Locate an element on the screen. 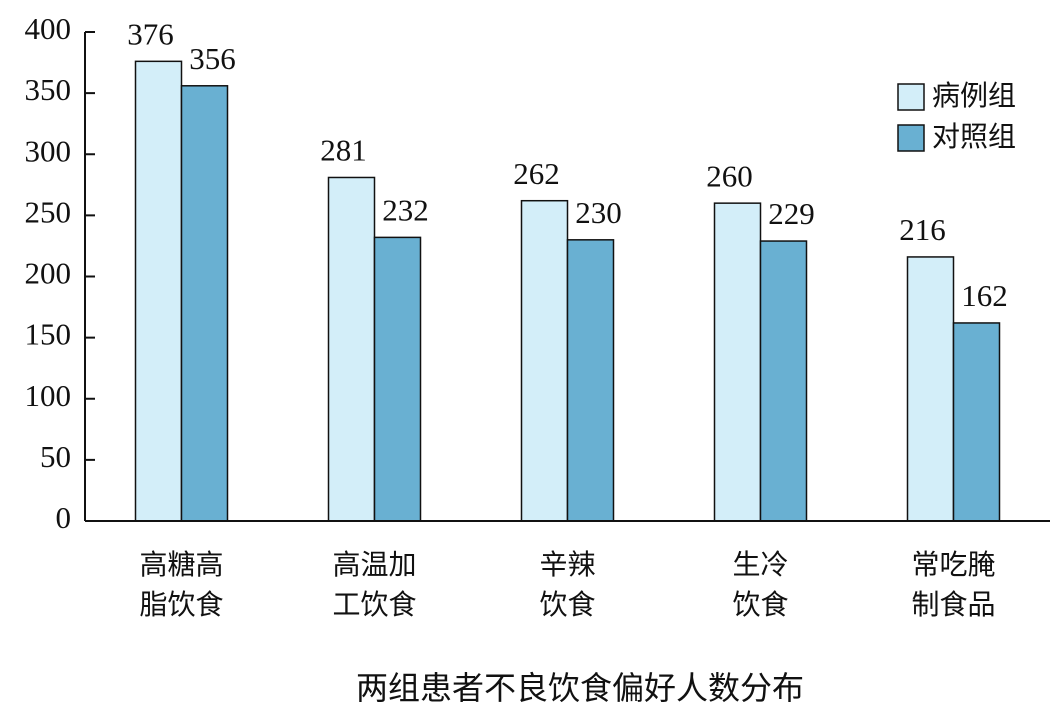  data-label: 281 is located at coordinates (343, 150).